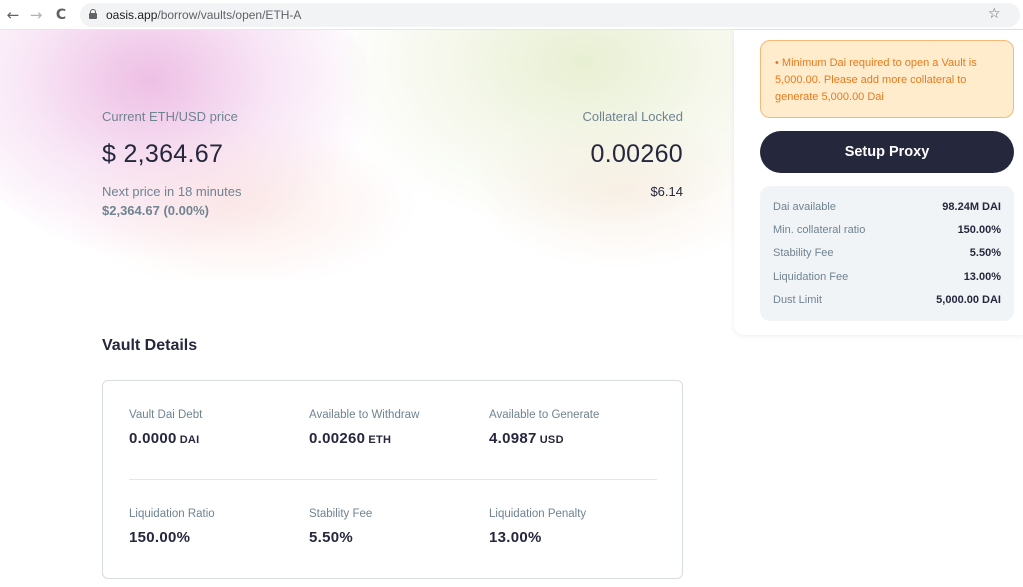 The height and width of the screenshot is (587, 1023). I want to click on info-label: Dust Limit, so click(797, 299).